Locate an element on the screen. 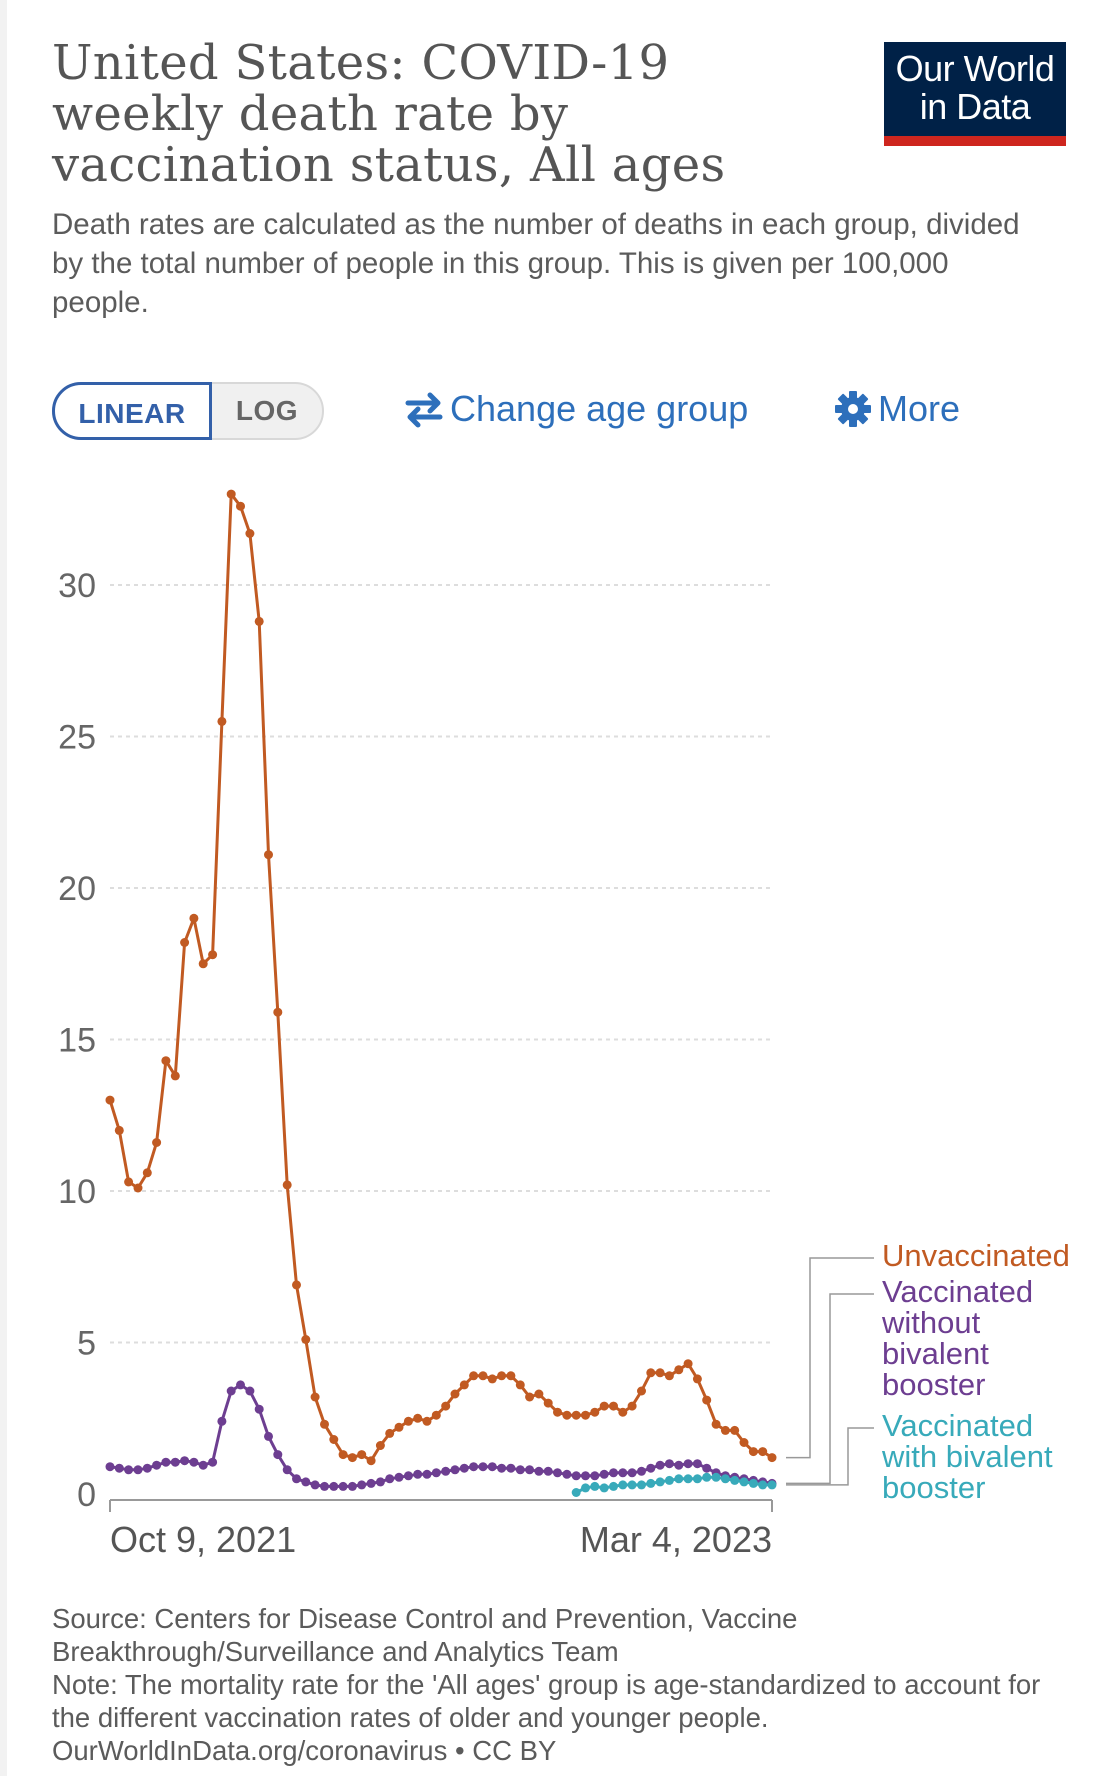  series-label-line: without is located at coordinates (931, 1322).